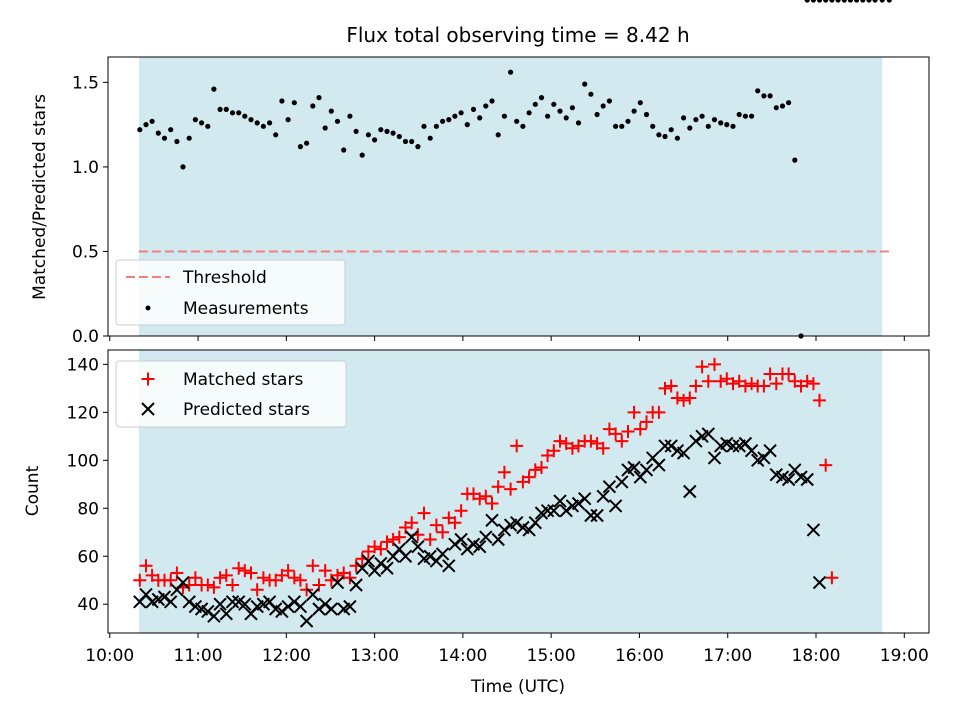 This screenshot has height=720, width=960. Describe the element at coordinates (230, 292) in the screenshot. I see `top-legend: Threshold Measurements` at that location.